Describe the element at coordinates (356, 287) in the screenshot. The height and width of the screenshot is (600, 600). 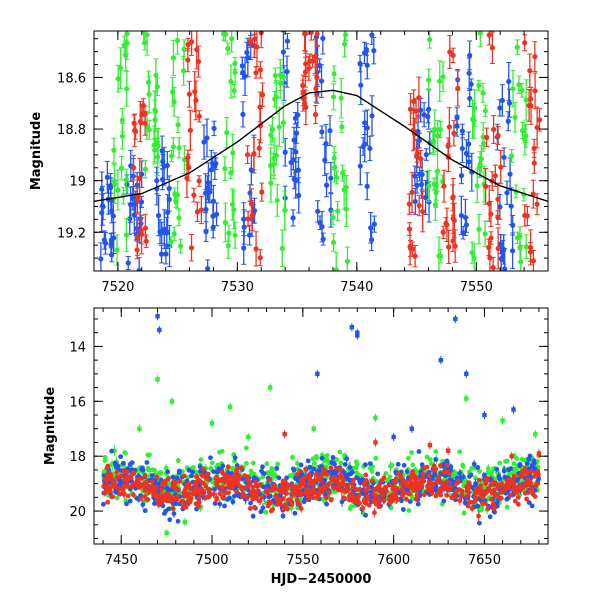
I see `top-x-tick-label: 7540` at that location.